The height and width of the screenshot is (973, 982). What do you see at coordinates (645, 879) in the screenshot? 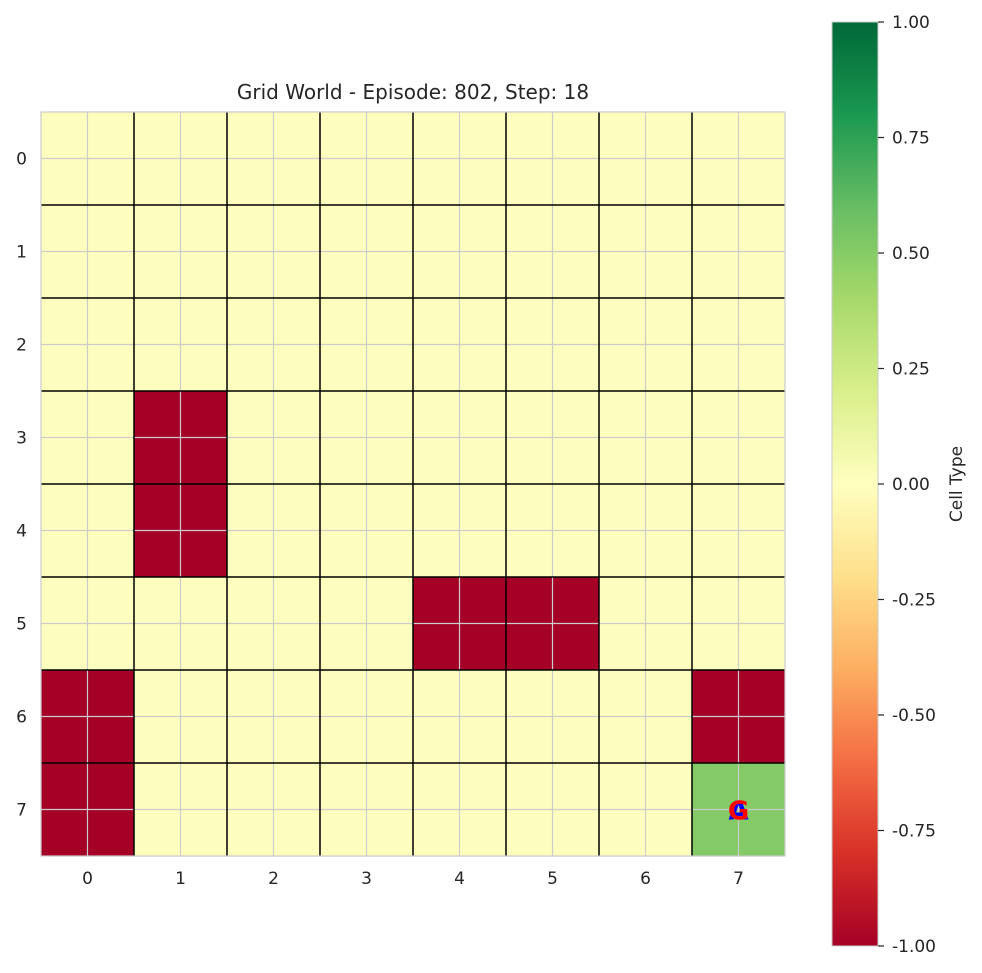
I see `x-tick-label: 6` at bounding box center [645, 879].